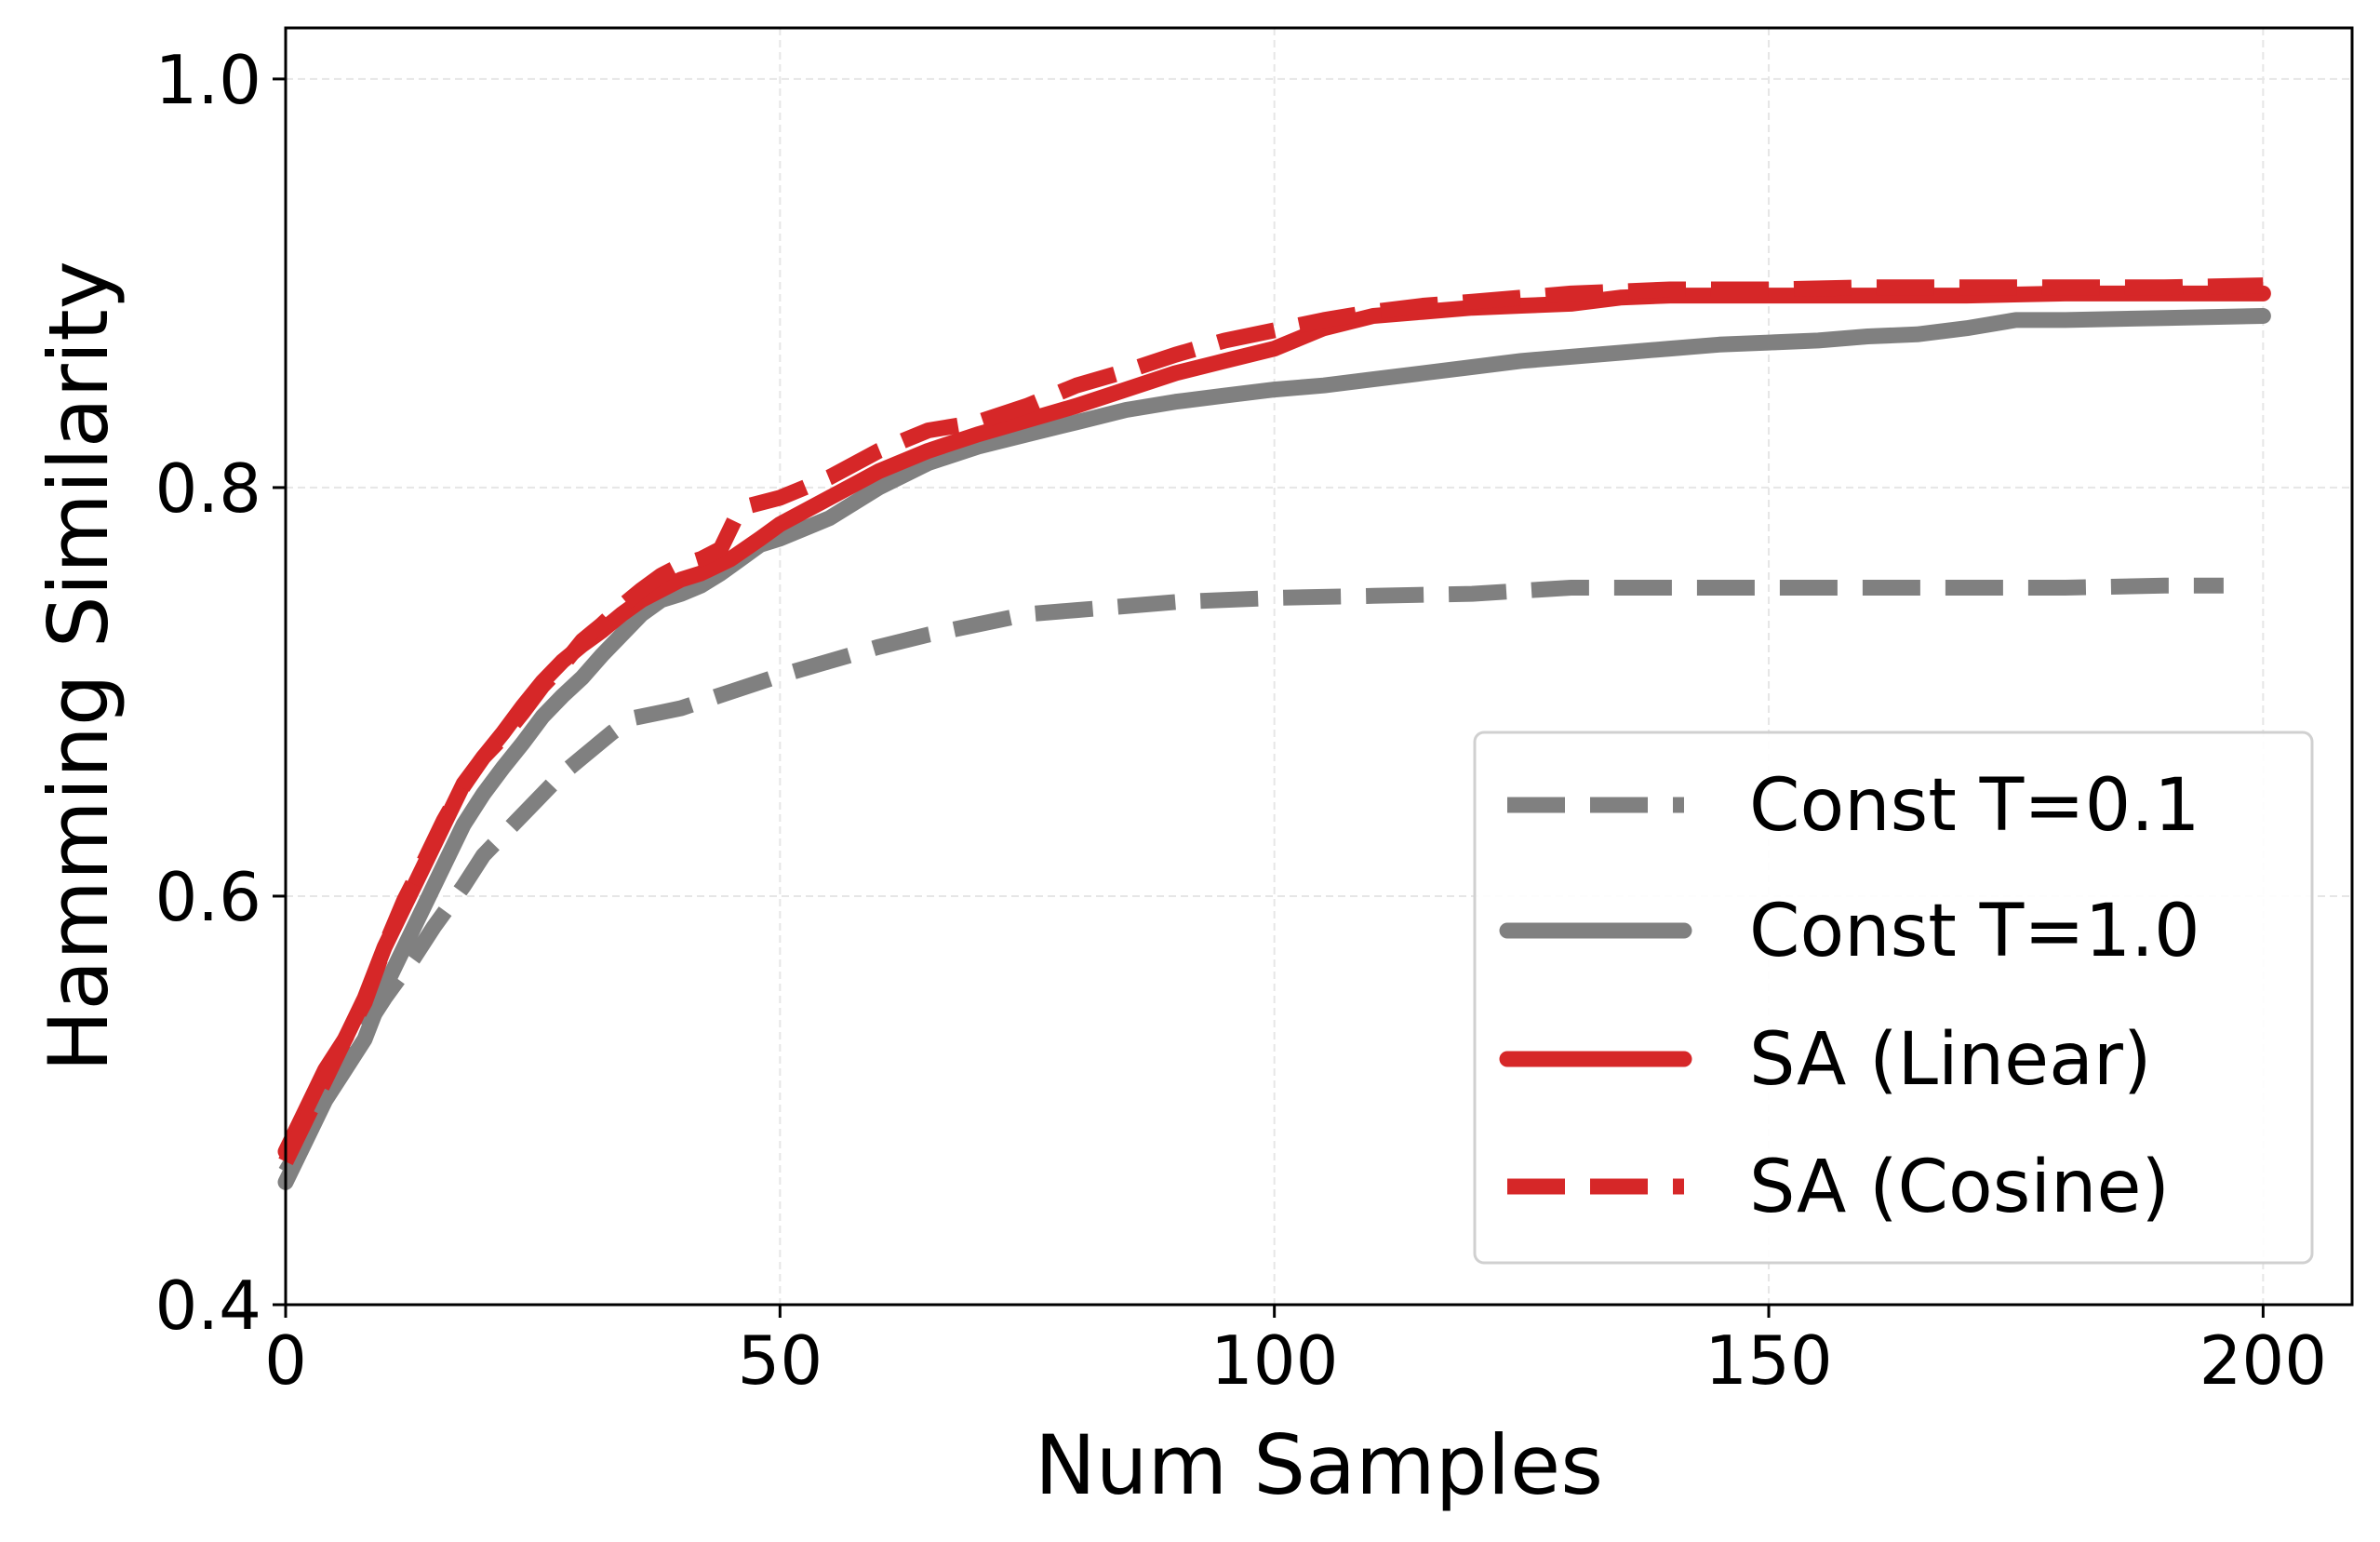  I want to click on x-tick-label: 0, so click(285, 1360).